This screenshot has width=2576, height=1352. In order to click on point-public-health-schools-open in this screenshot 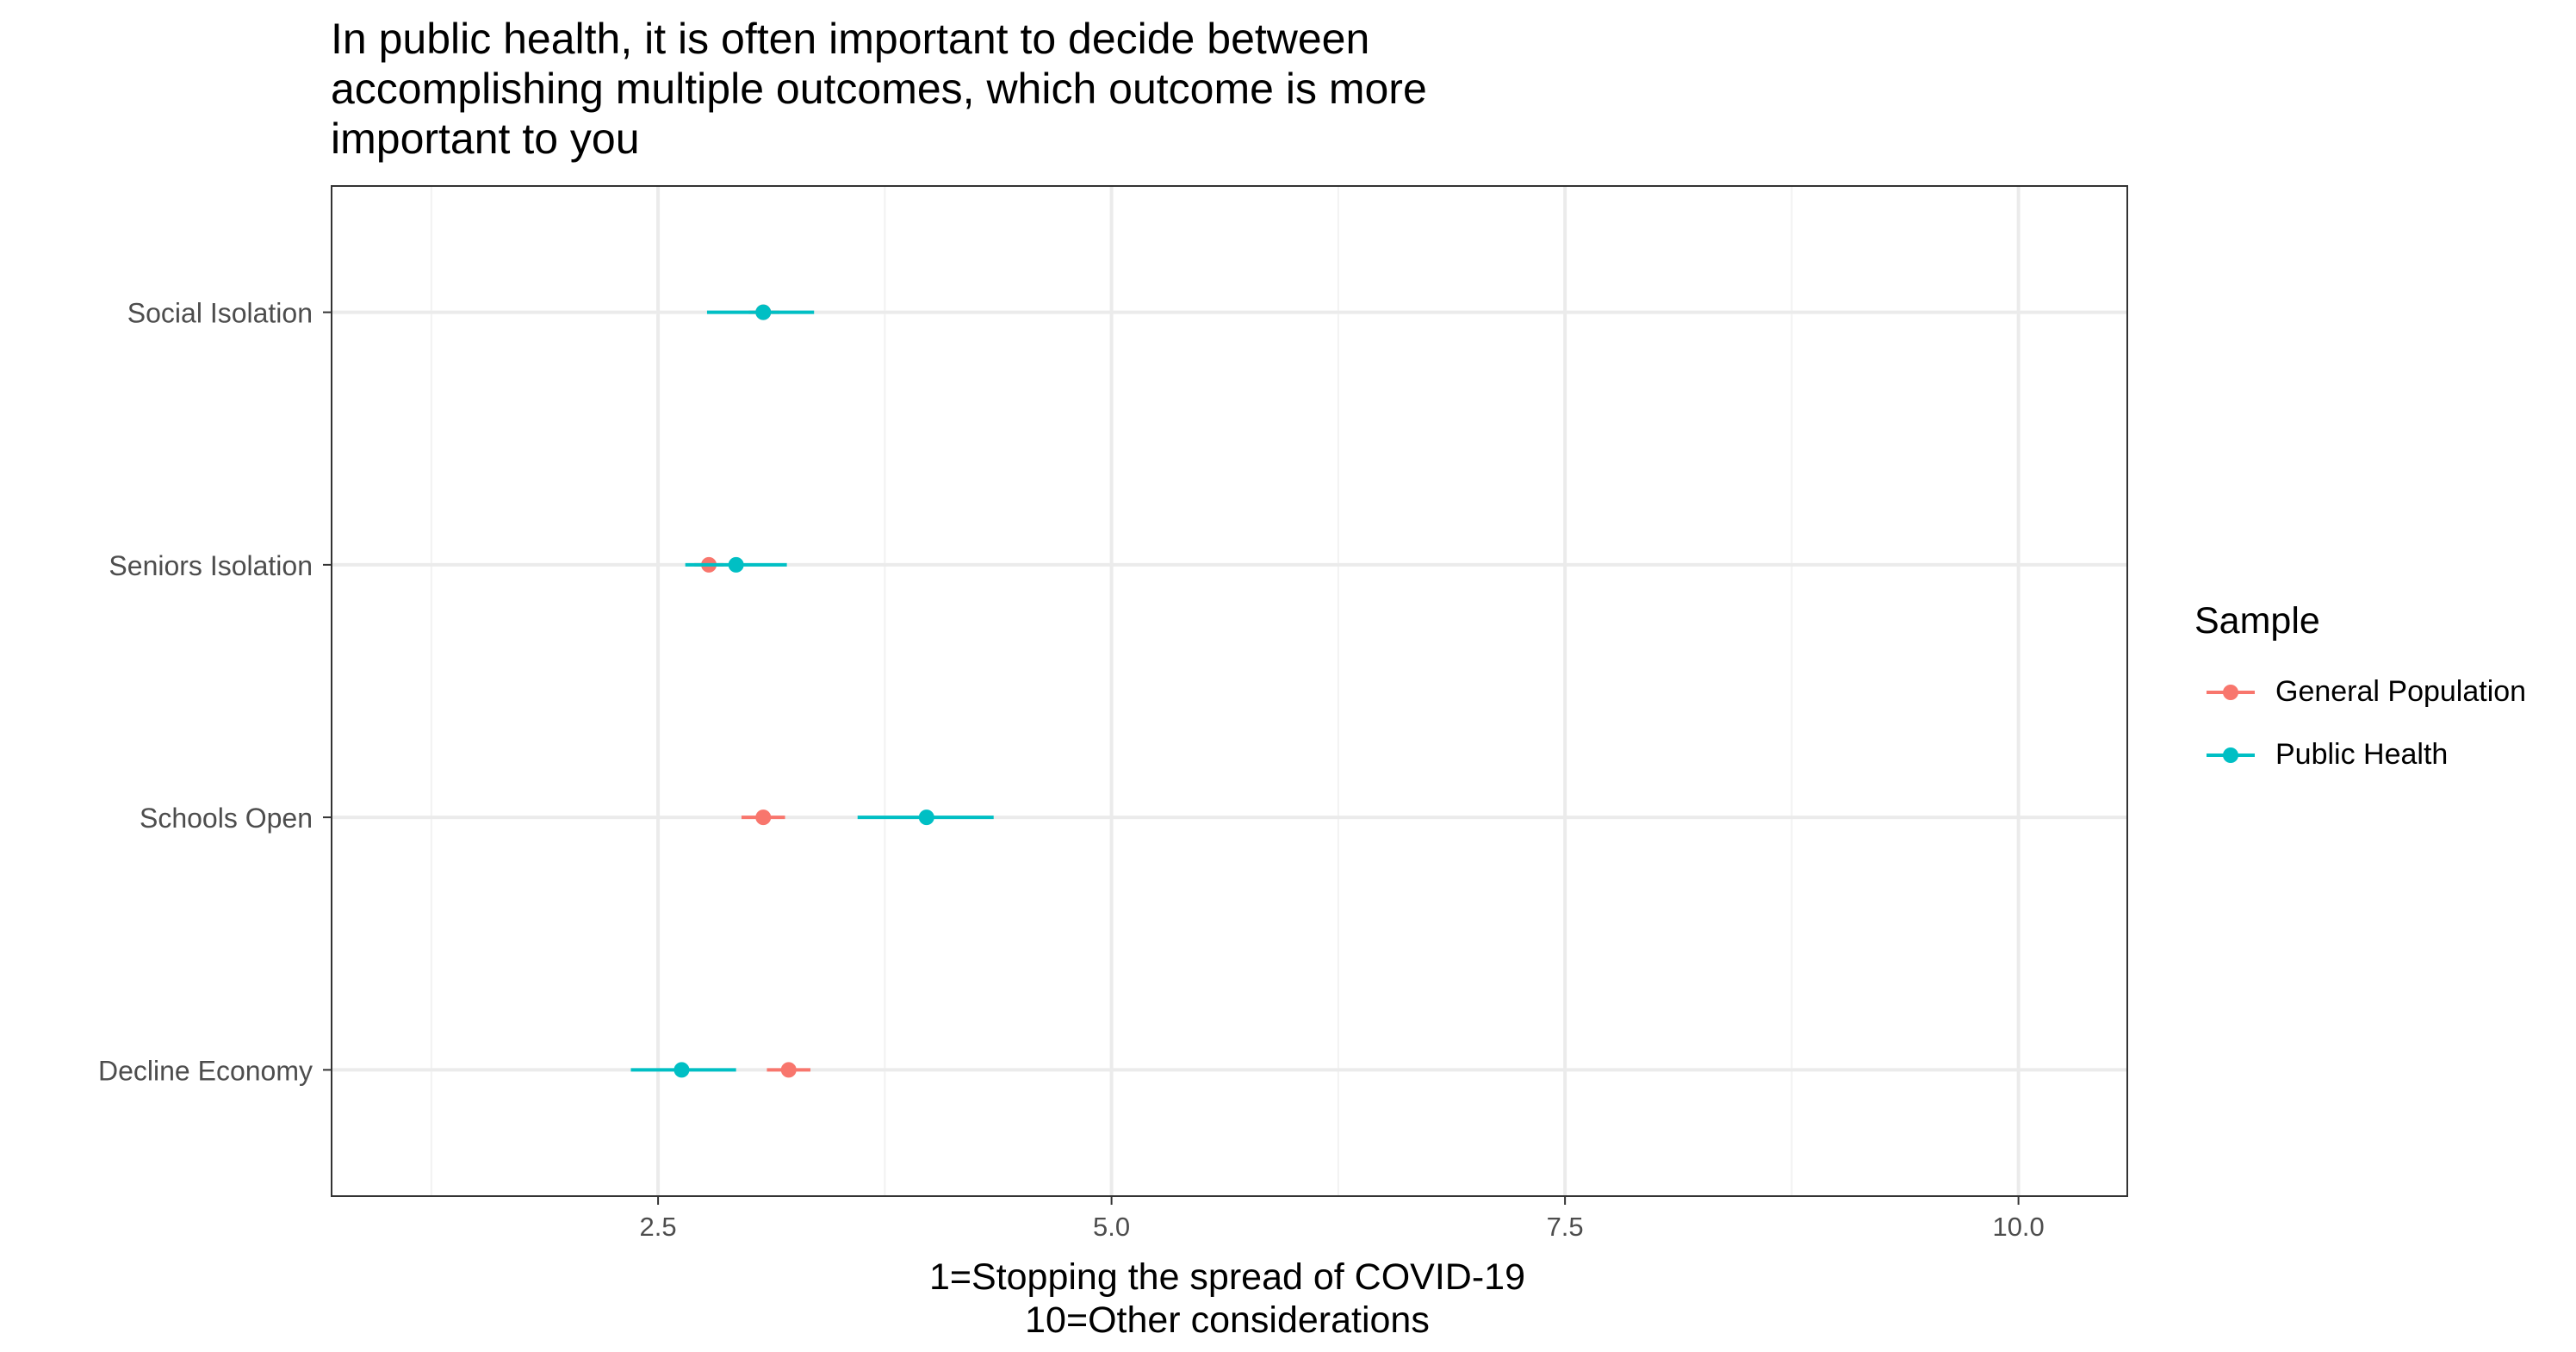, I will do `click(926, 817)`.